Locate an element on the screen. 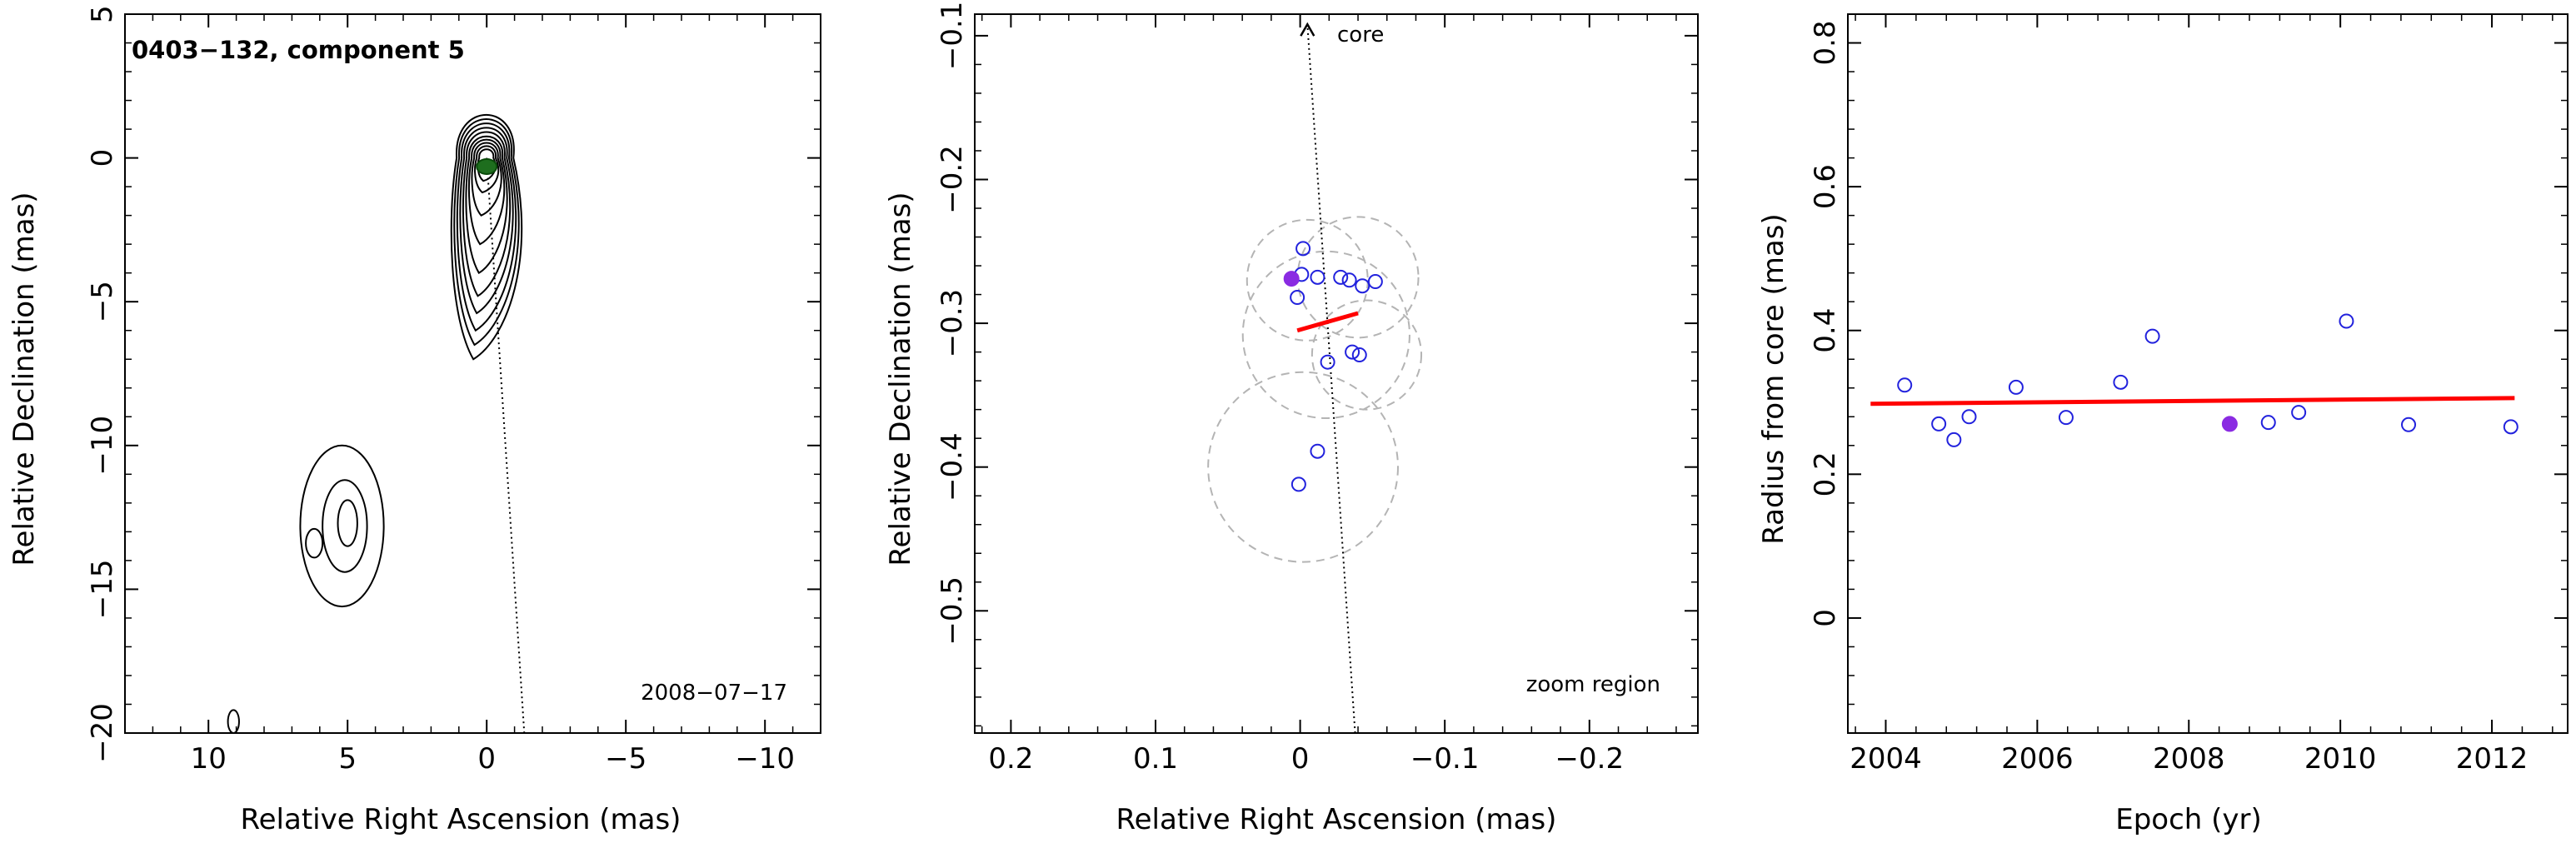 The image size is (2576, 843). panel2-direction-line is located at coordinates (1331, 379).